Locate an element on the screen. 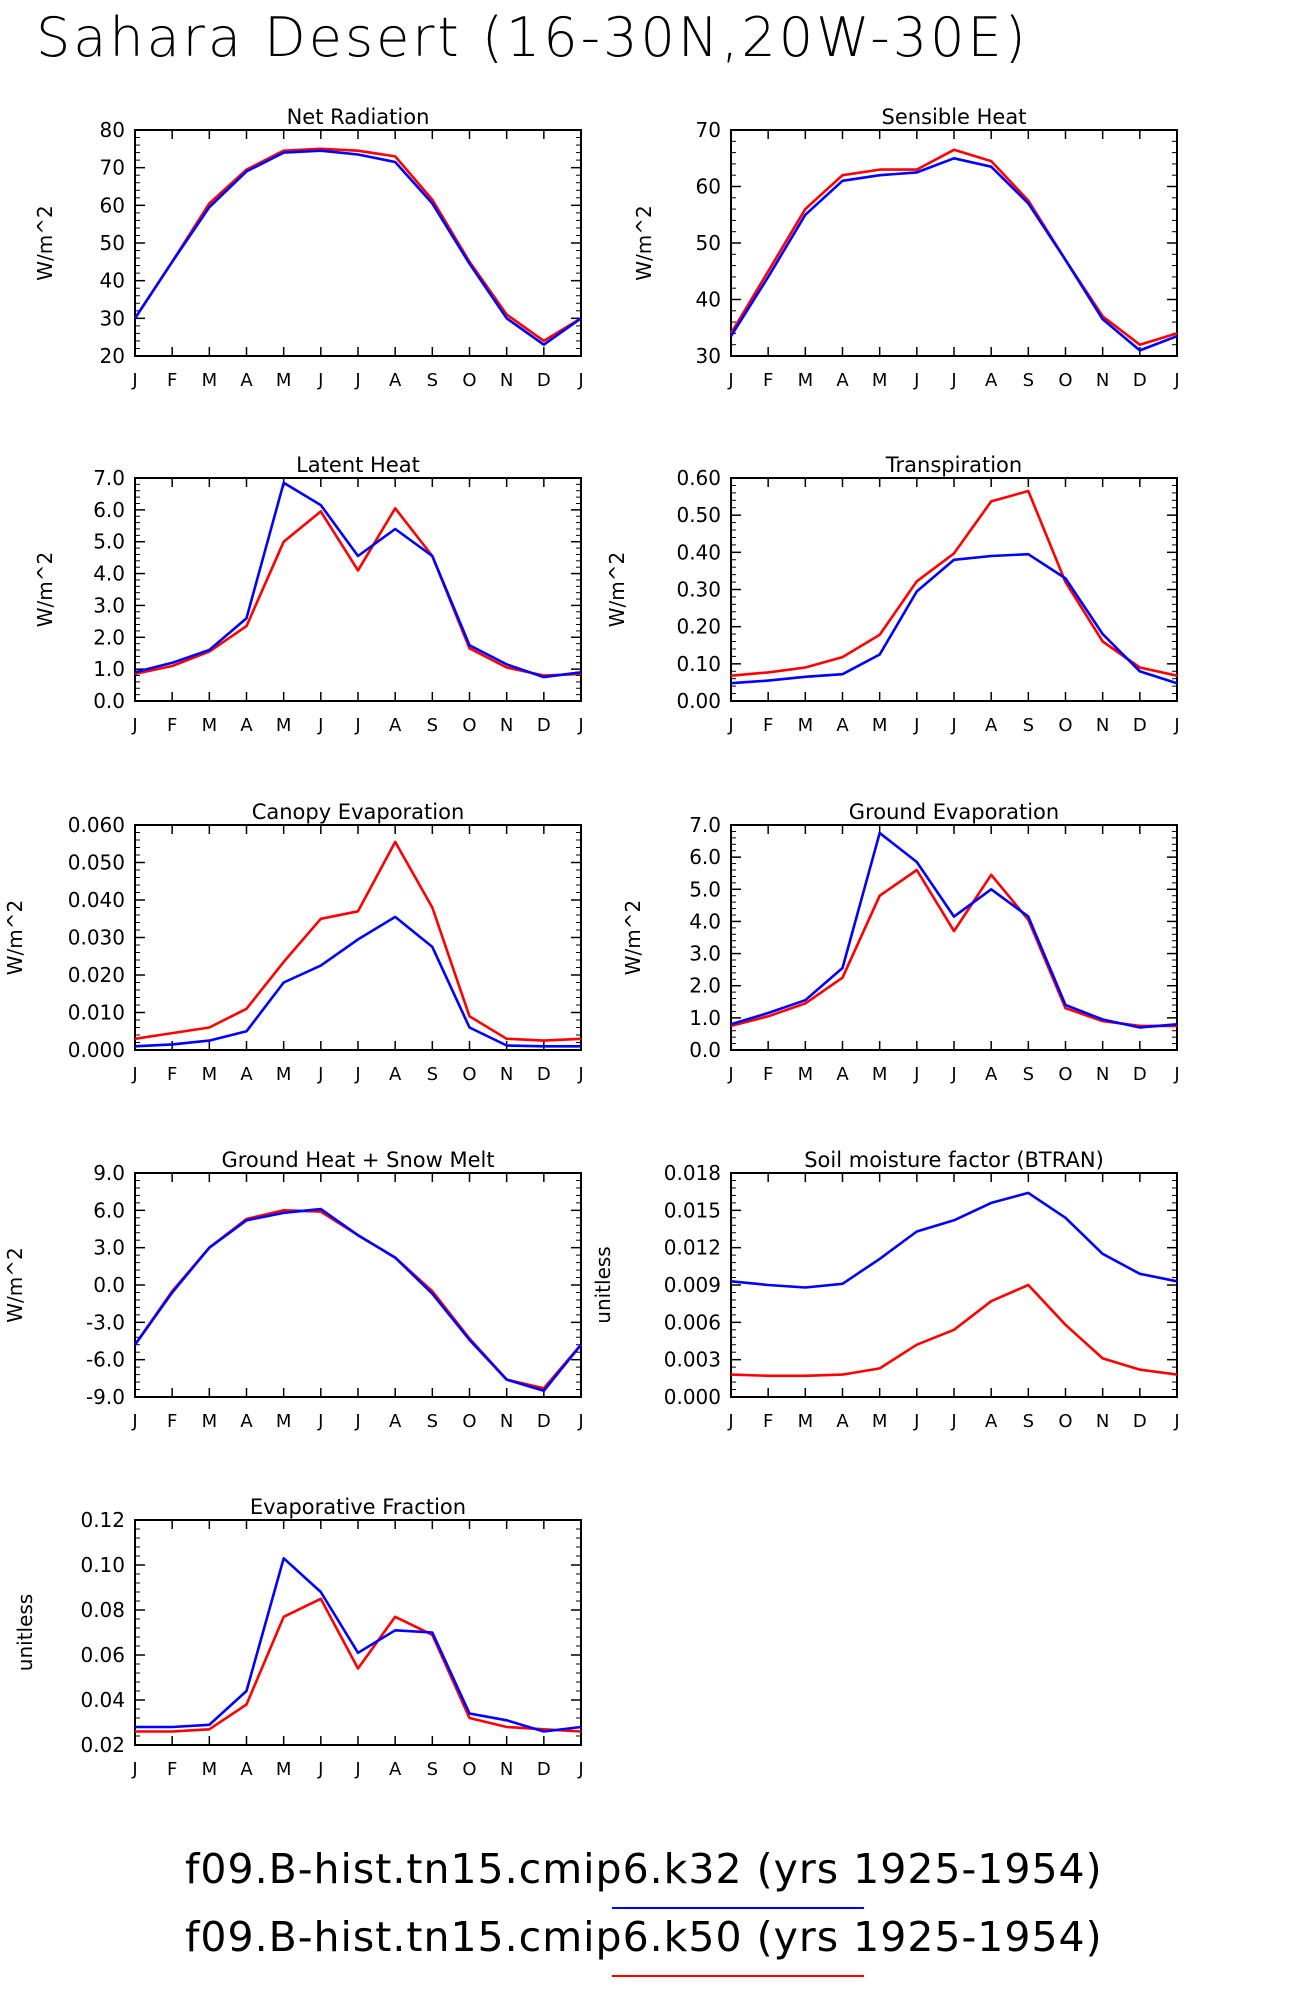 This screenshot has width=1295, height=2001. y-tick-label: 2.0 is located at coordinates (705, 986).